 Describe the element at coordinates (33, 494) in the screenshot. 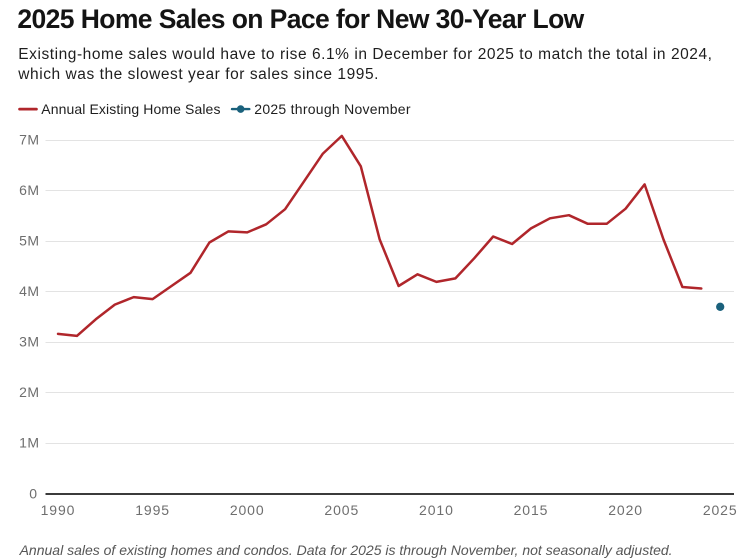

I see `svg-text: 0` at that location.